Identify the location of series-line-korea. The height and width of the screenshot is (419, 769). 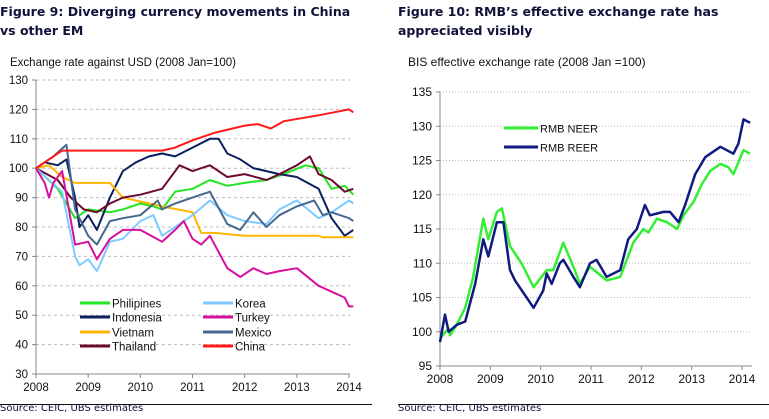
(194, 220).